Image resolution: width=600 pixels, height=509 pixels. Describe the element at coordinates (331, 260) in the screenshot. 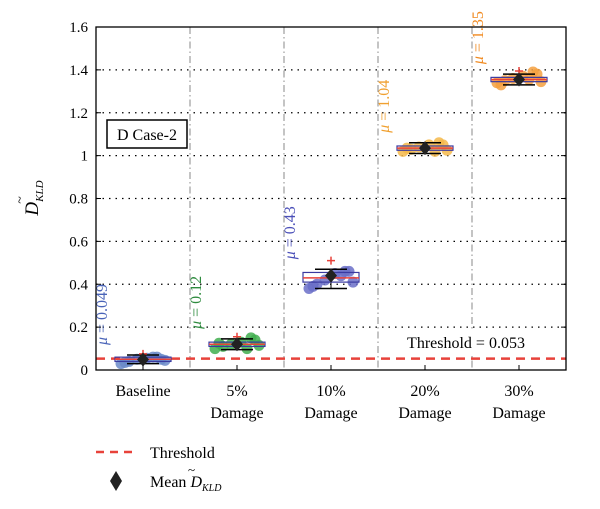

I see `outlier-marker` at that location.